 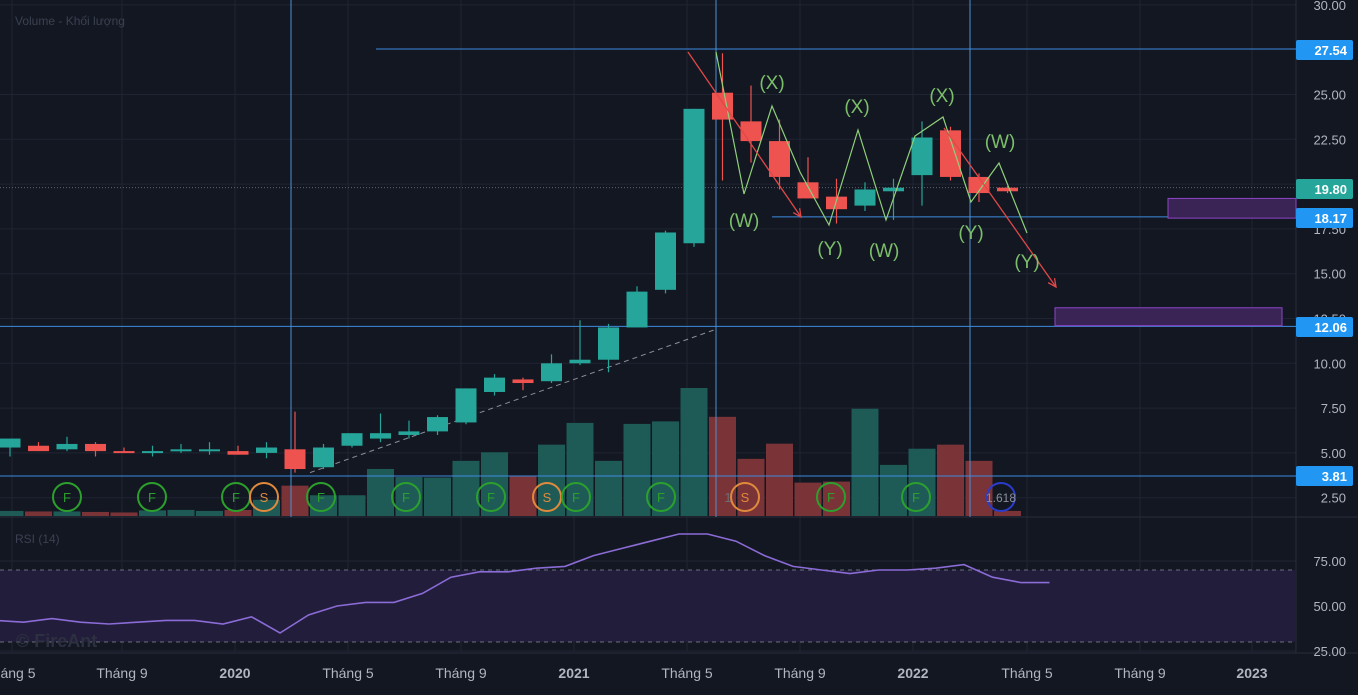 What do you see at coordinates (547, 497) in the screenshot?
I see `event-marker-text: S` at bounding box center [547, 497].